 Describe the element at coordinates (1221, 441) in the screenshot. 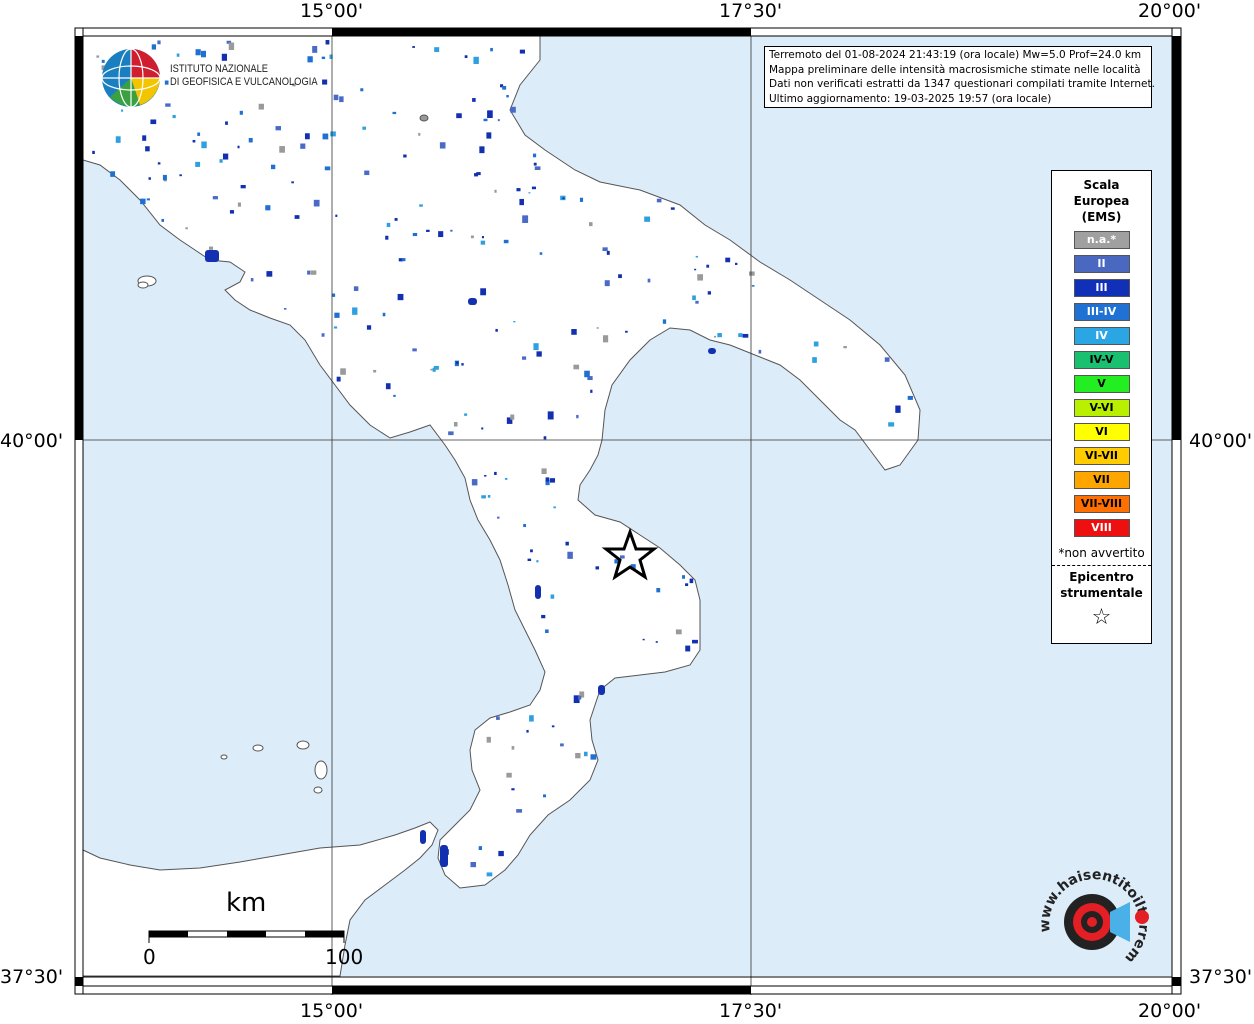

I see `lat-label-right-40: 40°00'` at that location.